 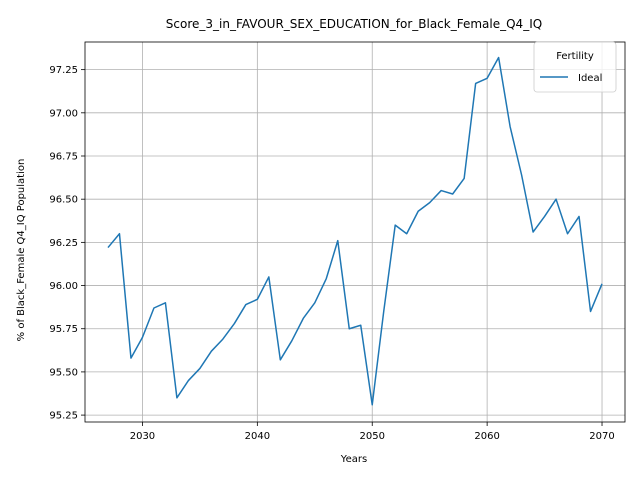 I want to click on y-axis-label: % of Black_Female Q4_IQ Population, so click(x=21, y=250).